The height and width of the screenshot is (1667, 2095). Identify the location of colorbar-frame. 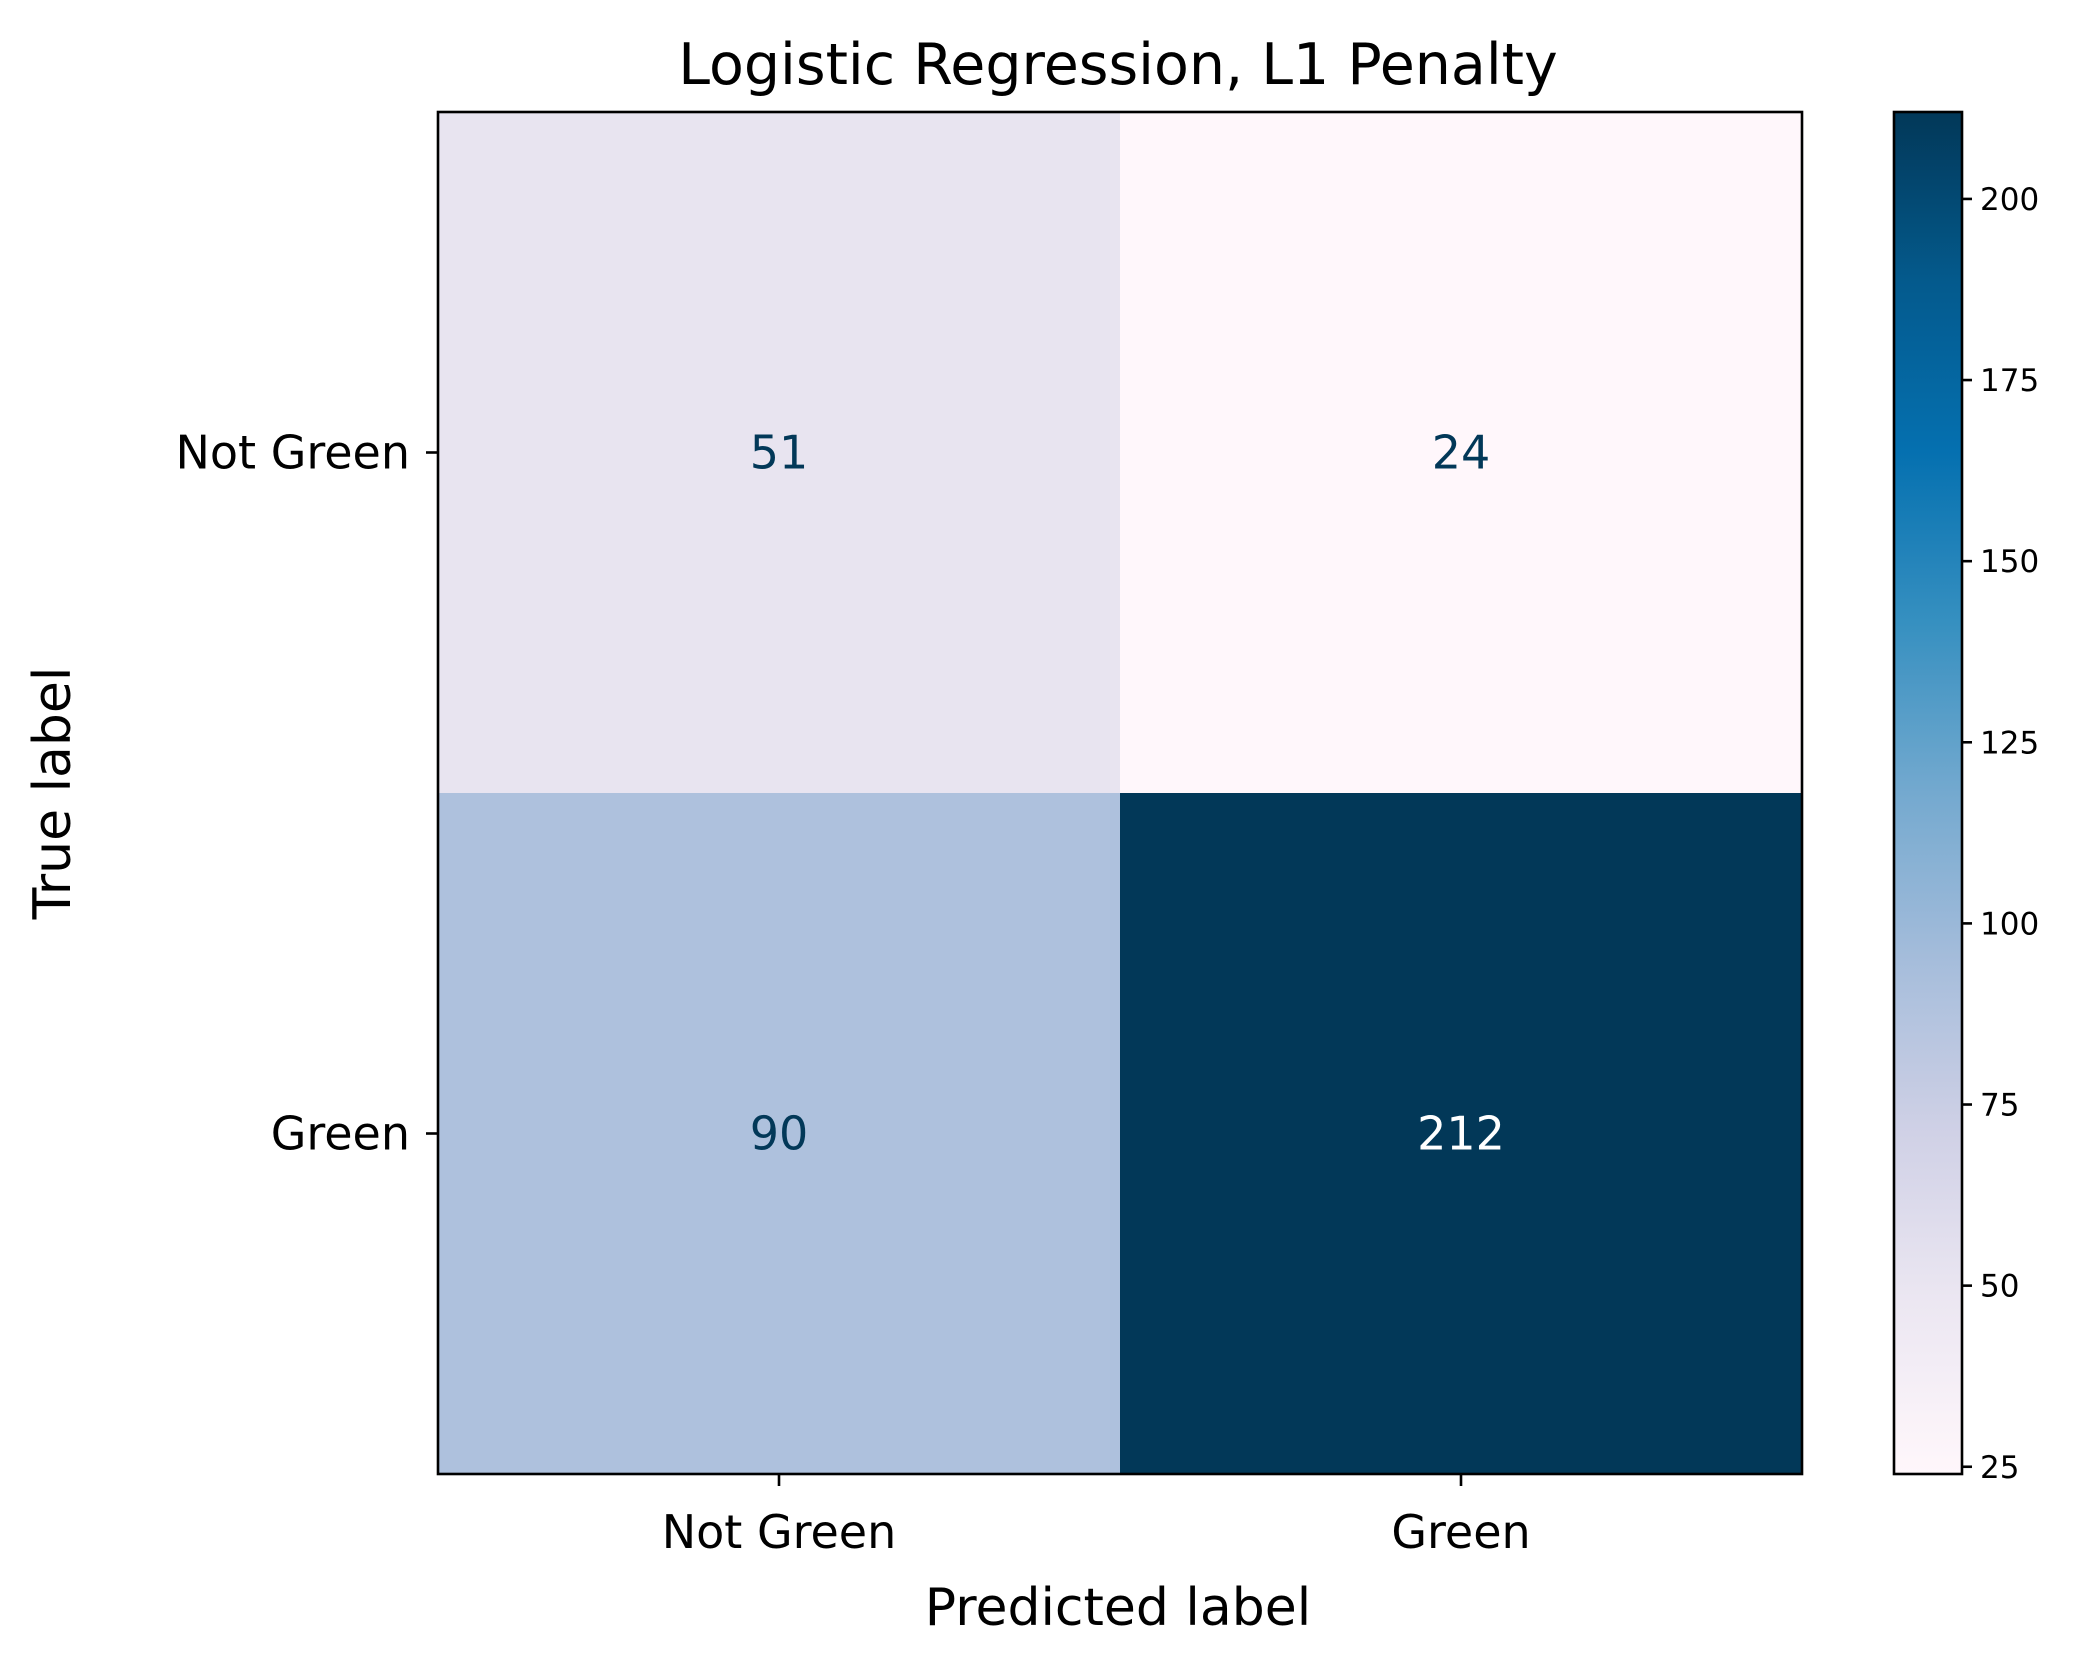
(1928, 793).